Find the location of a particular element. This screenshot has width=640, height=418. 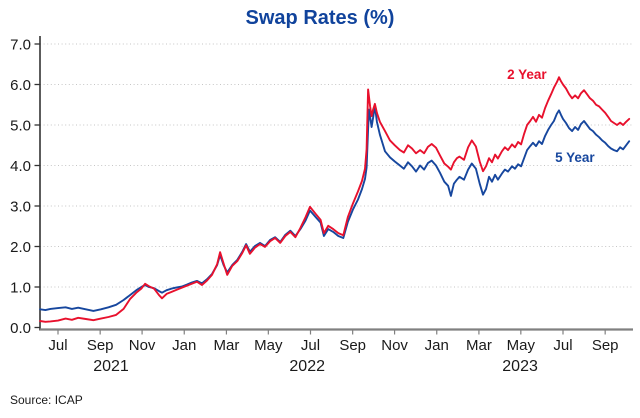

y-axis-label-1.0: 1.0 is located at coordinates (20, 288).